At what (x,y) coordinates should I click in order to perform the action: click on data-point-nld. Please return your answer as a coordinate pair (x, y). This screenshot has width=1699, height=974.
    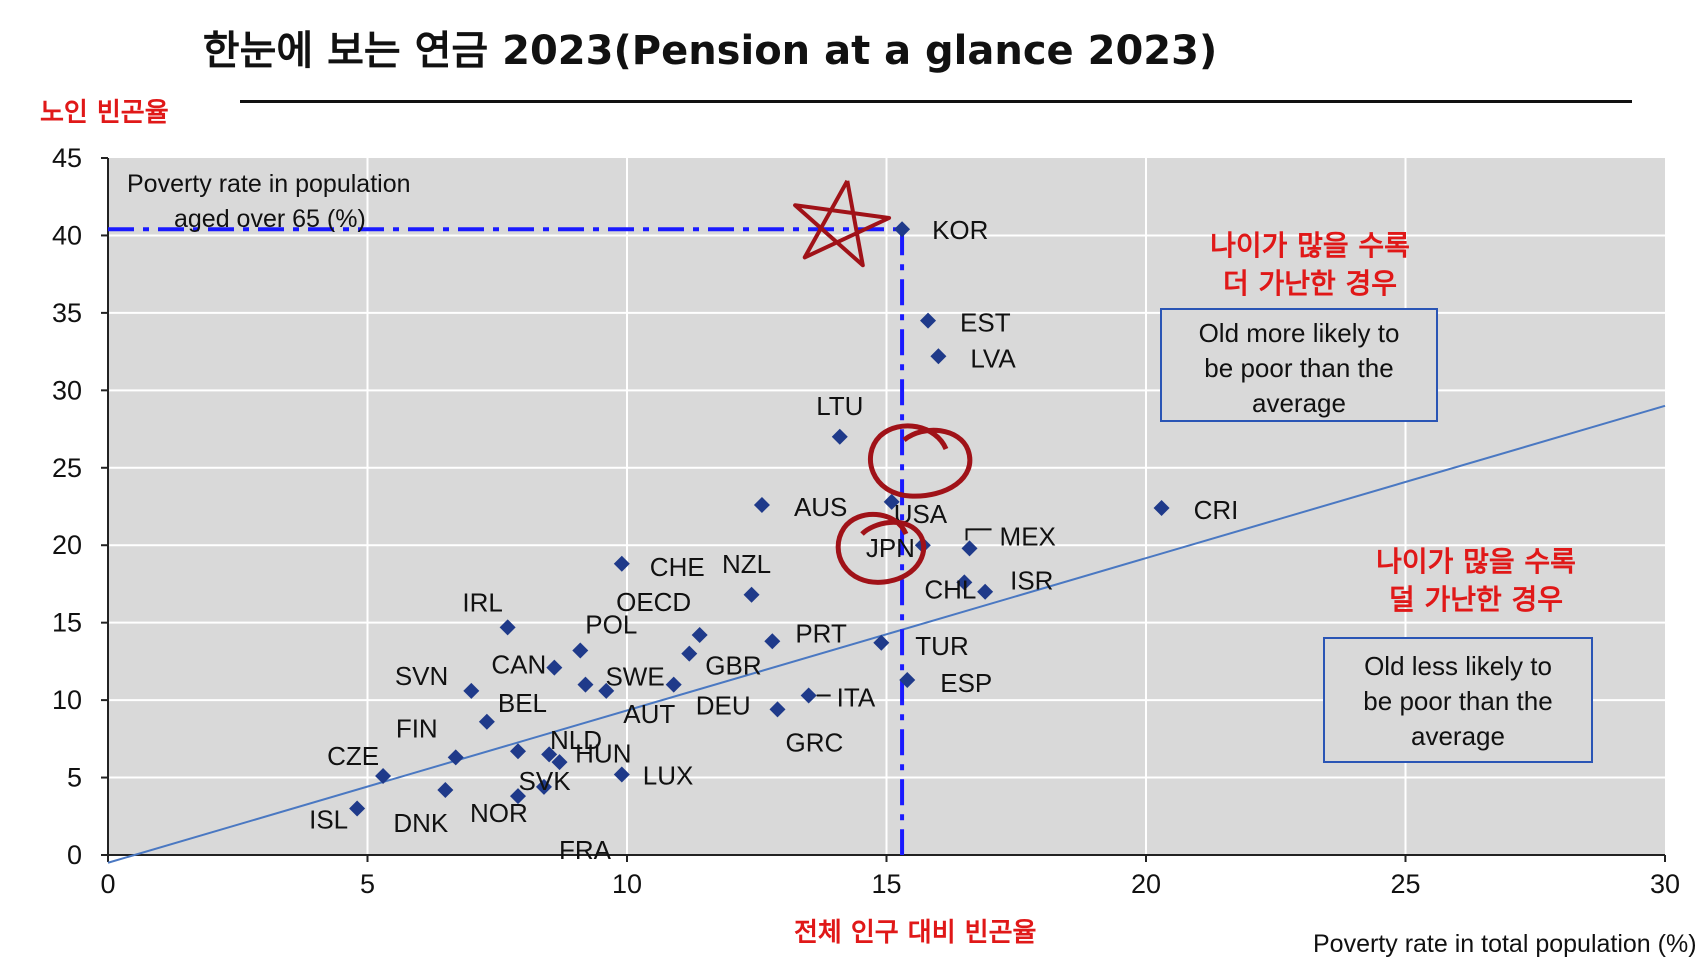
    Looking at the image, I should click on (518, 751).